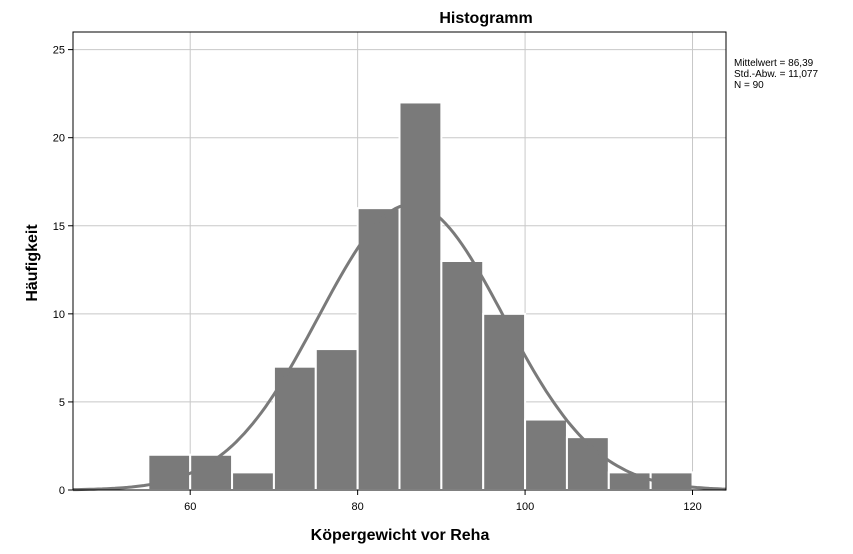 Image resolution: width=853 pixels, height=554 pixels. Describe the element at coordinates (190, 507) in the screenshot. I see `x-tick-label-60: 60` at that location.